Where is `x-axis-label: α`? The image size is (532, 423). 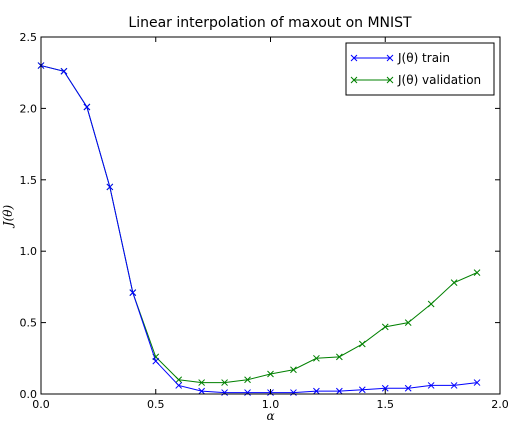
x-axis-label: α is located at coordinates (270, 416).